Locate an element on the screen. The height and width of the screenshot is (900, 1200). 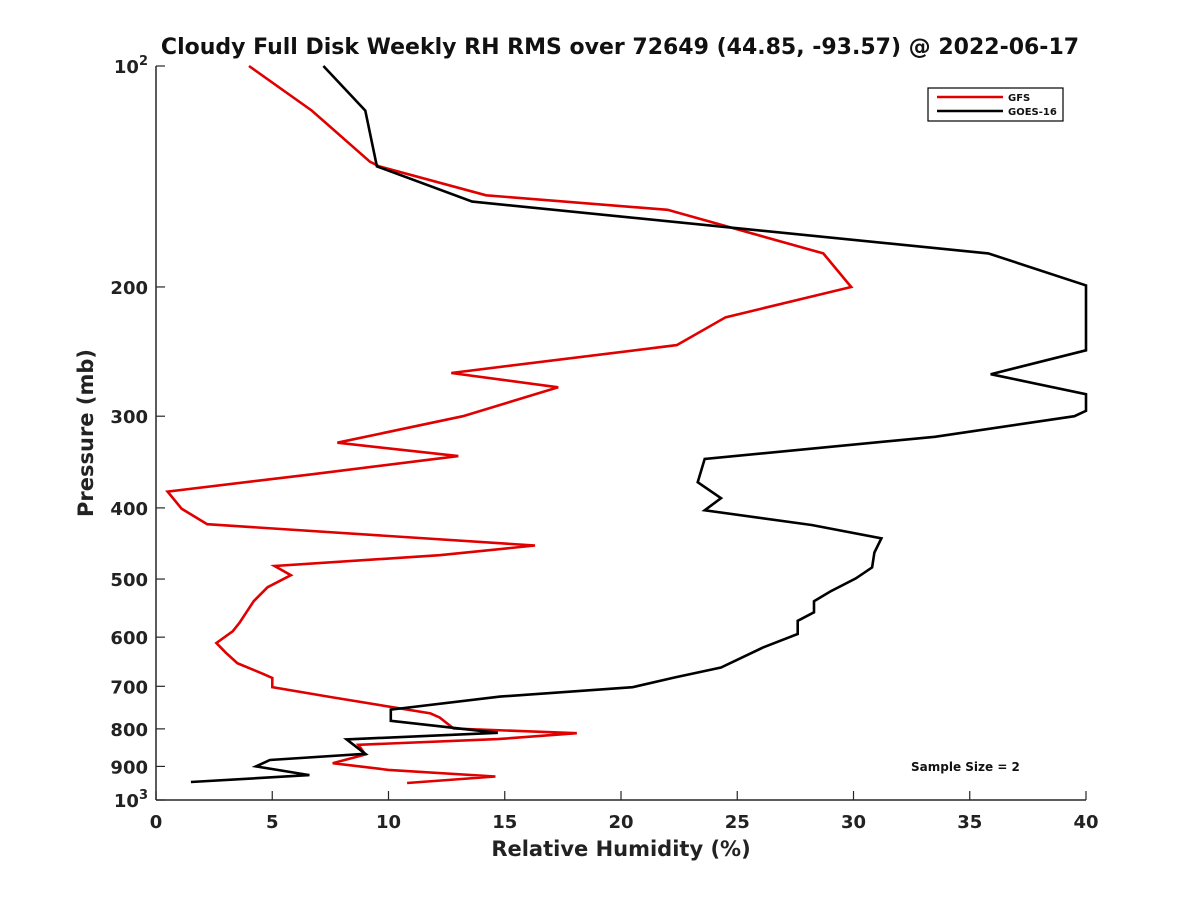
x-tick-label: 25 is located at coordinates (737, 822).